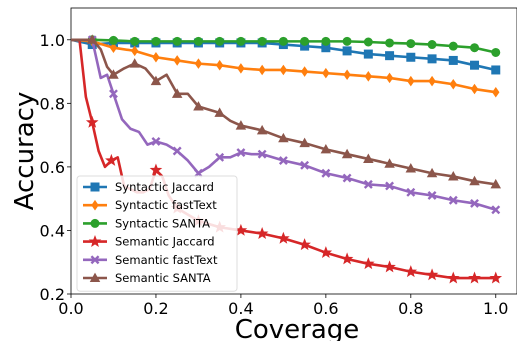 This screenshot has width=517, height=341. I want to click on legend-item-syntactic-santa: Syntactic SANTA, so click(146, 223).